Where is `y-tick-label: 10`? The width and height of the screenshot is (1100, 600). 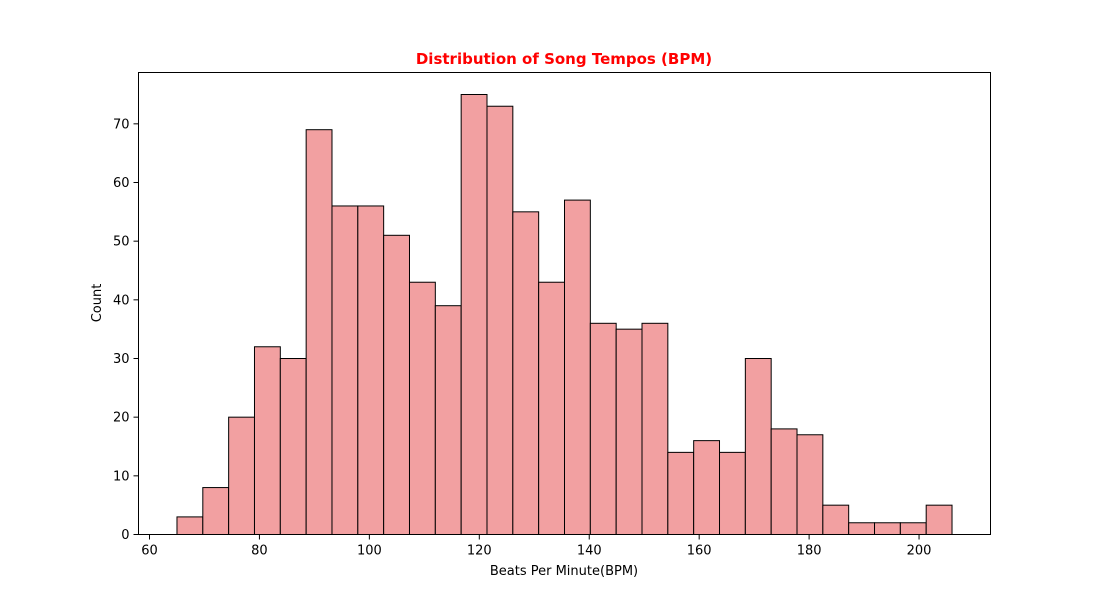 y-tick-label: 10 is located at coordinates (121, 476).